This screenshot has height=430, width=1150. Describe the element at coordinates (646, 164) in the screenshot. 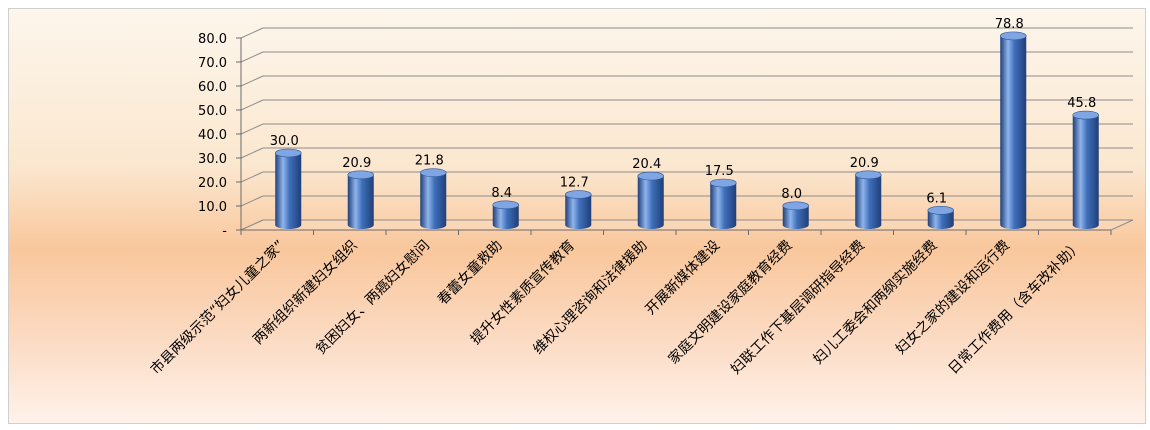

I see `data-label: 20.4` at that location.